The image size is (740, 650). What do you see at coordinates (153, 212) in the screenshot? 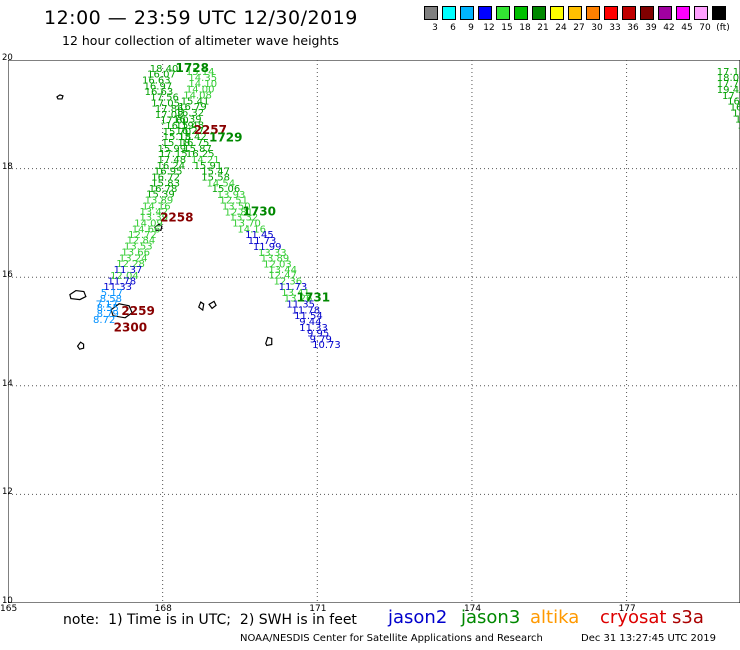
I see `wave-height-value: 13.42` at bounding box center [153, 212].